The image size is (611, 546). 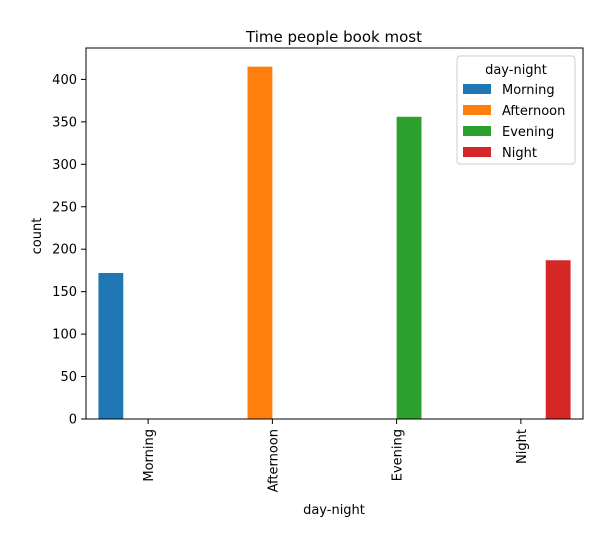 I want to click on y-tick-label: 300, so click(x=64, y=165).